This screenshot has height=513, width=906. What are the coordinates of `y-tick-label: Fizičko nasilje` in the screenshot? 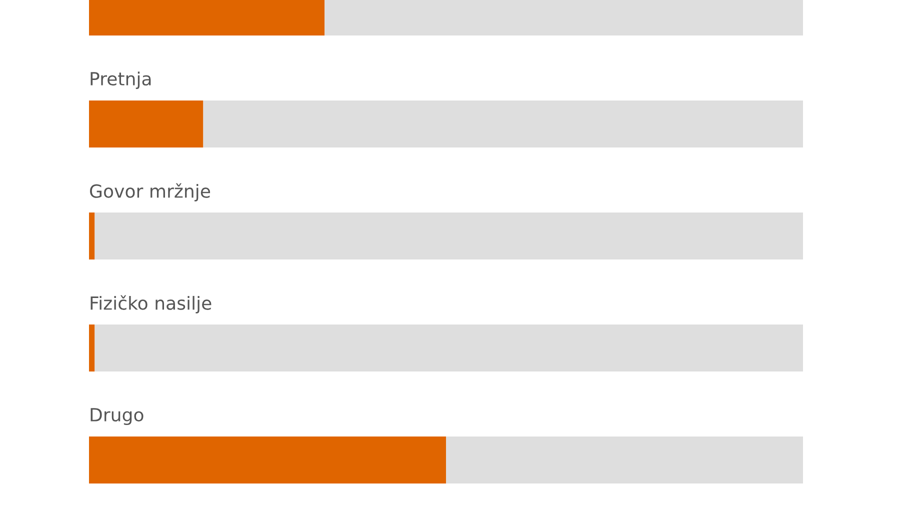 It's located at (151, 304).